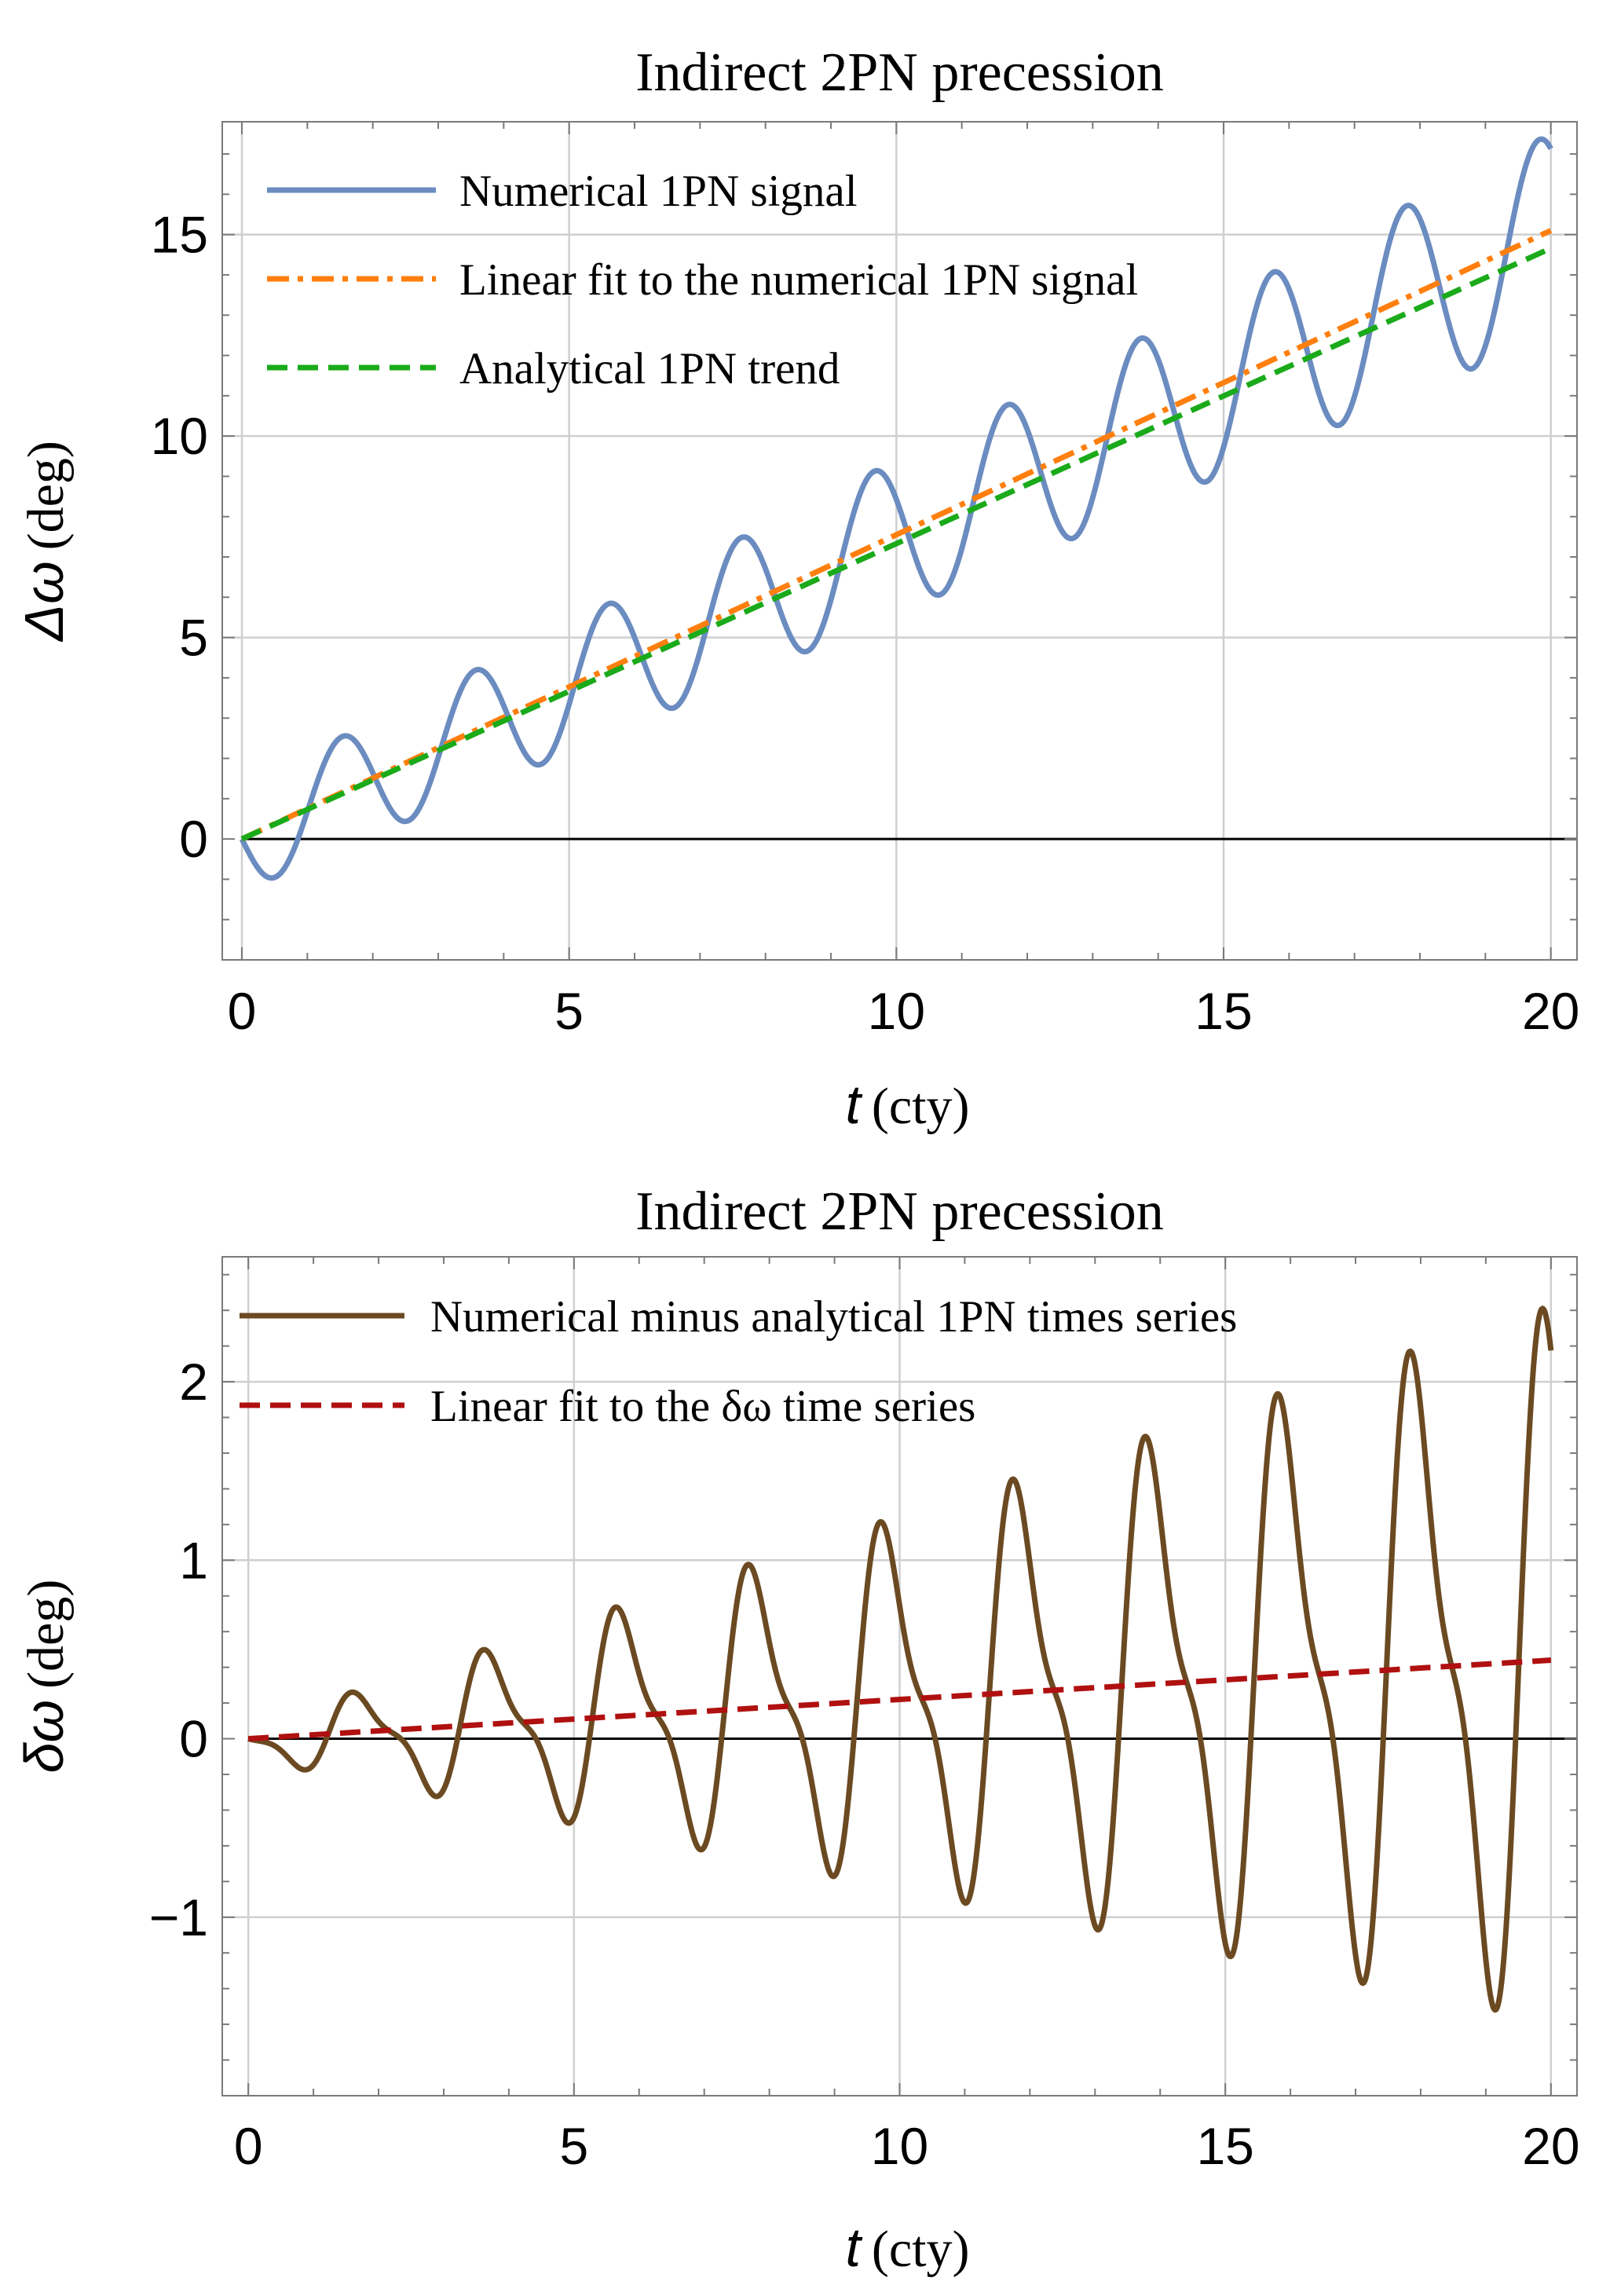  What do you see at coordinates (798, 280) in the screenshot?
I see `legend-label-2: Linear fit to the numerical 1PN signal` at bounding box center [798, 280].